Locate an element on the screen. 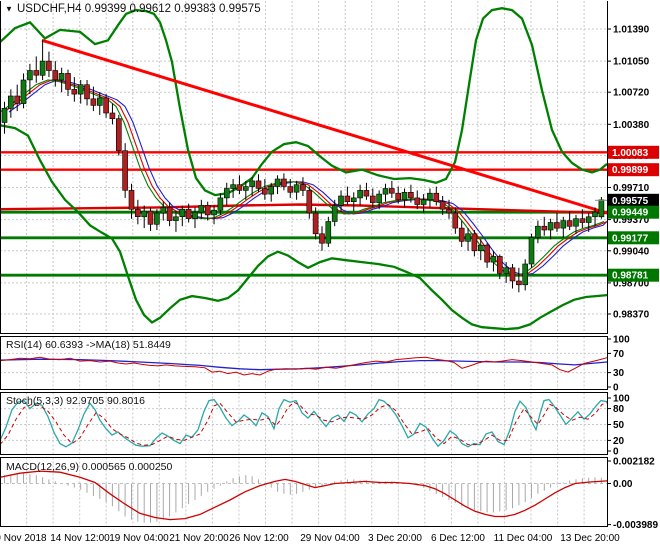 The image size is (660, 550). rsi-line is located at coordinates (304, 366).